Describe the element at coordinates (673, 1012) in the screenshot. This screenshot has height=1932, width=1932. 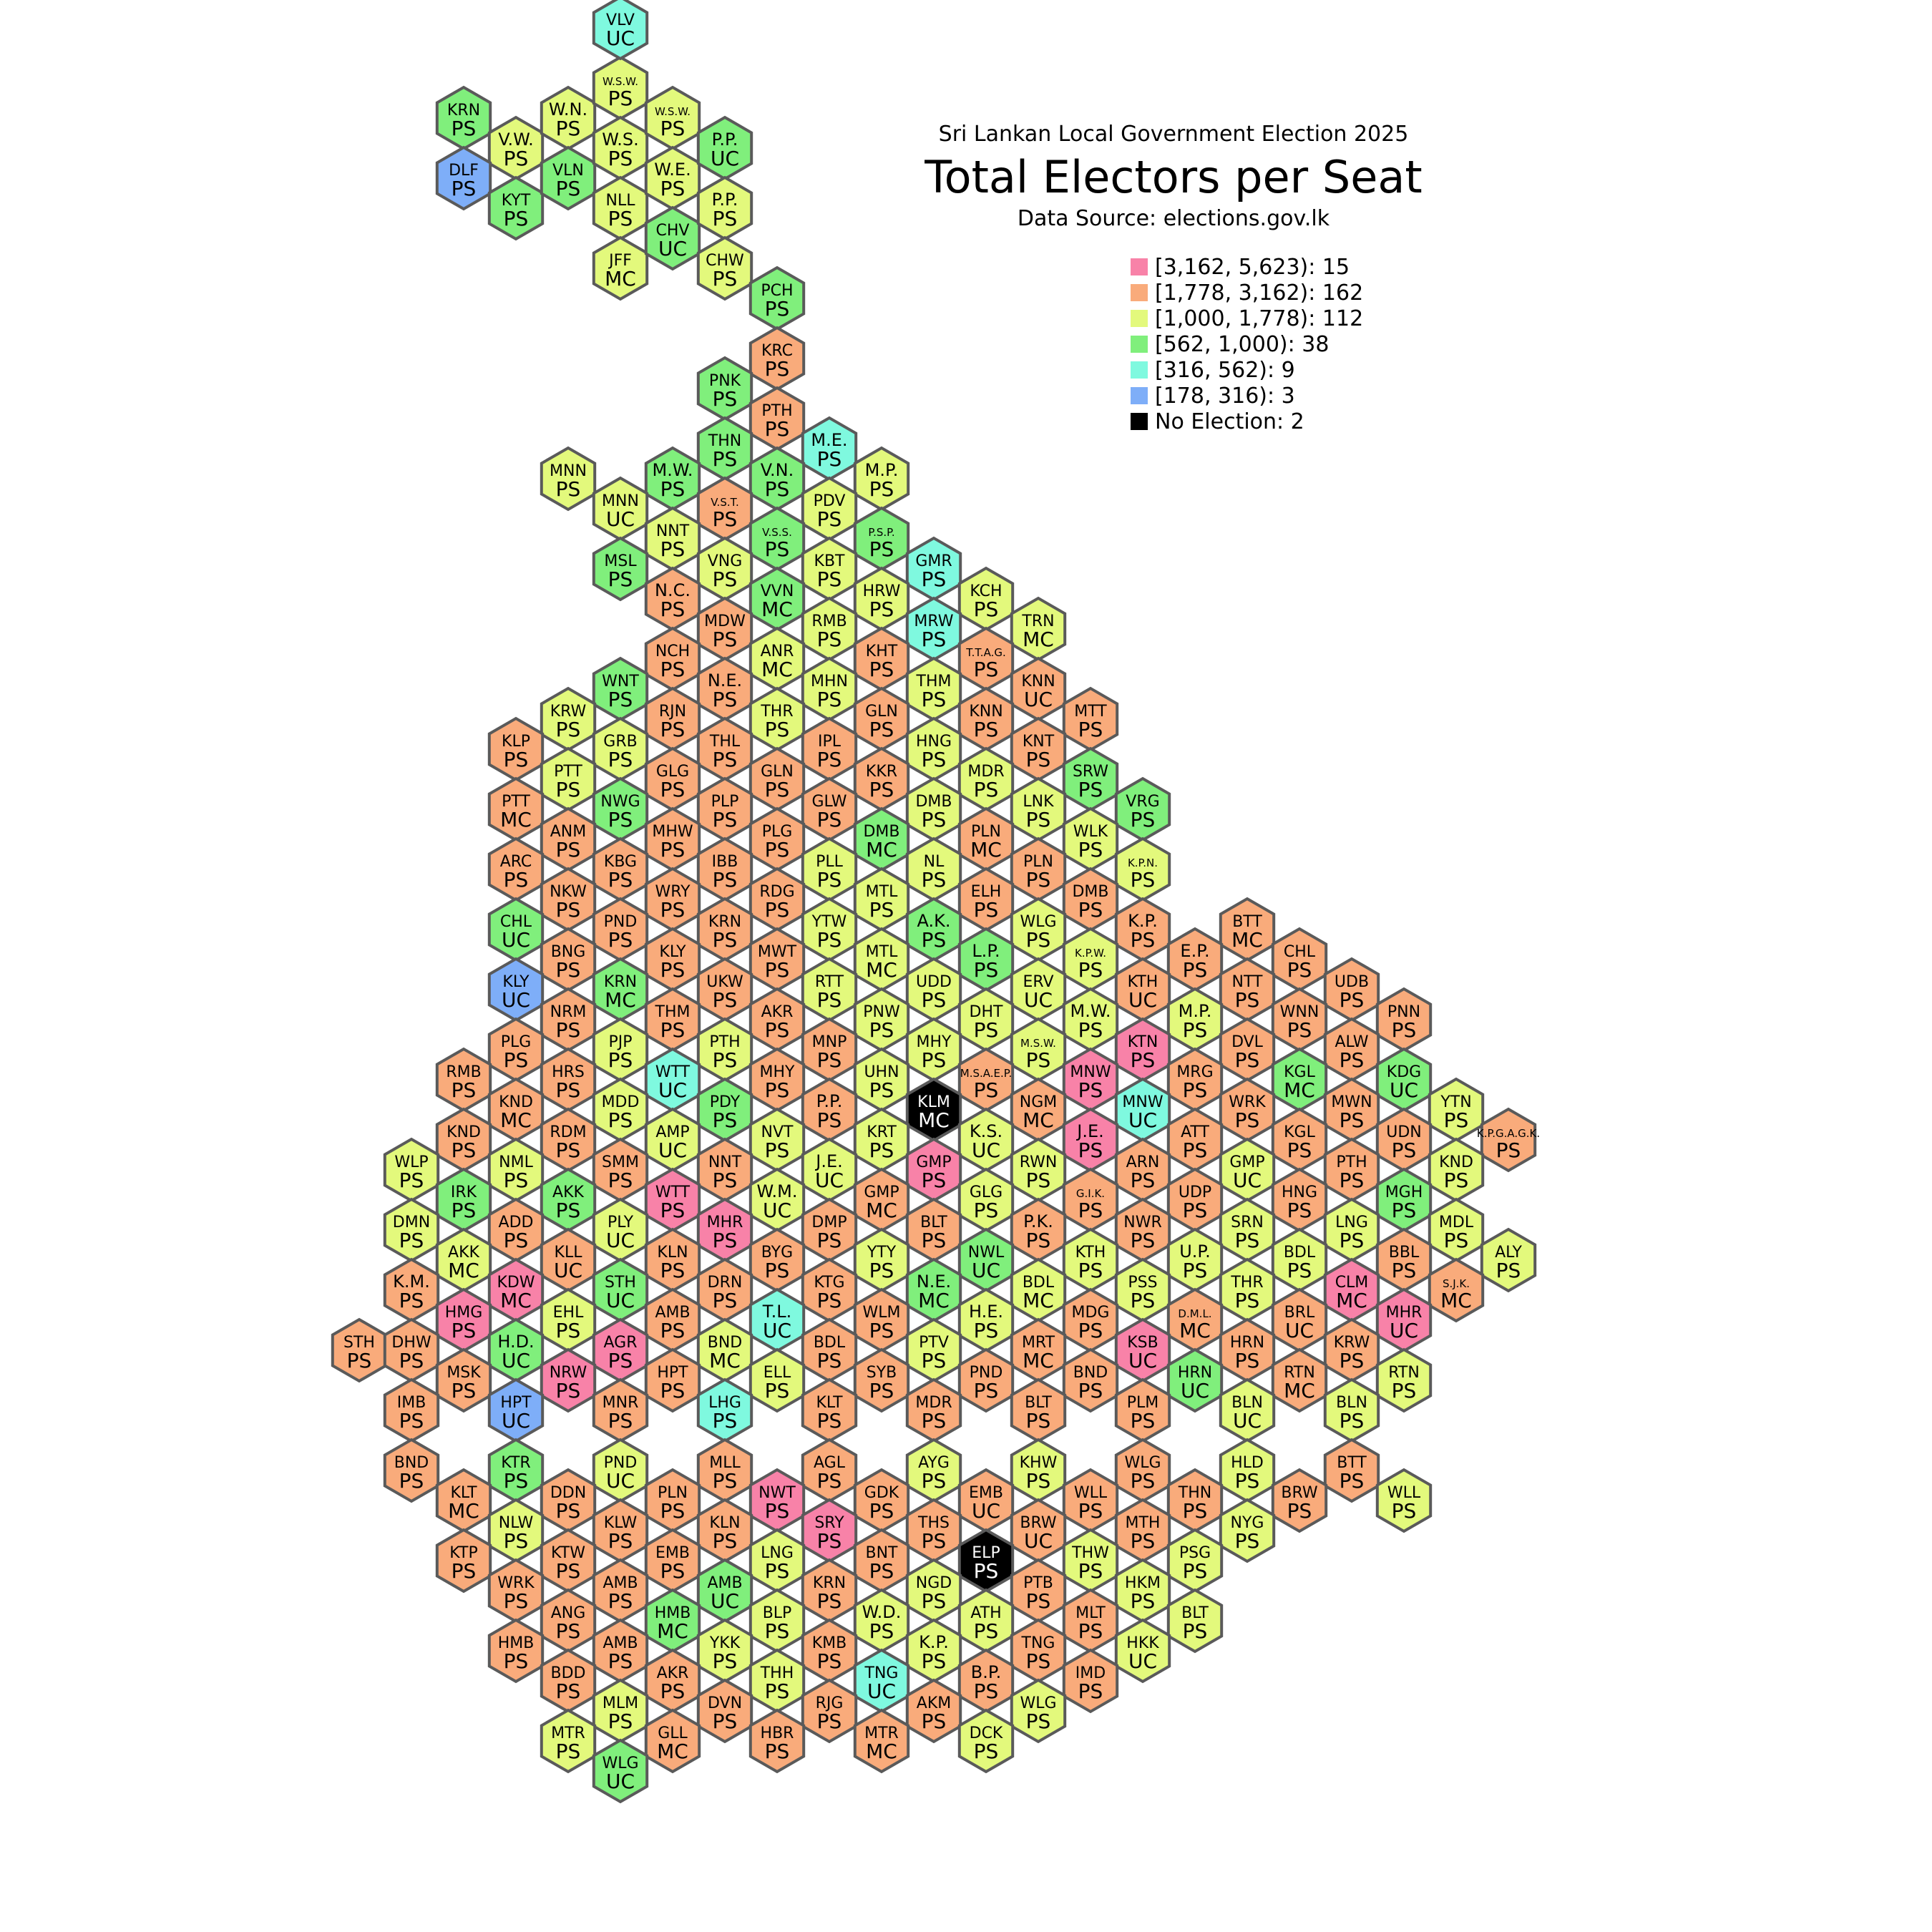
I see `region-code: THM` at that location.